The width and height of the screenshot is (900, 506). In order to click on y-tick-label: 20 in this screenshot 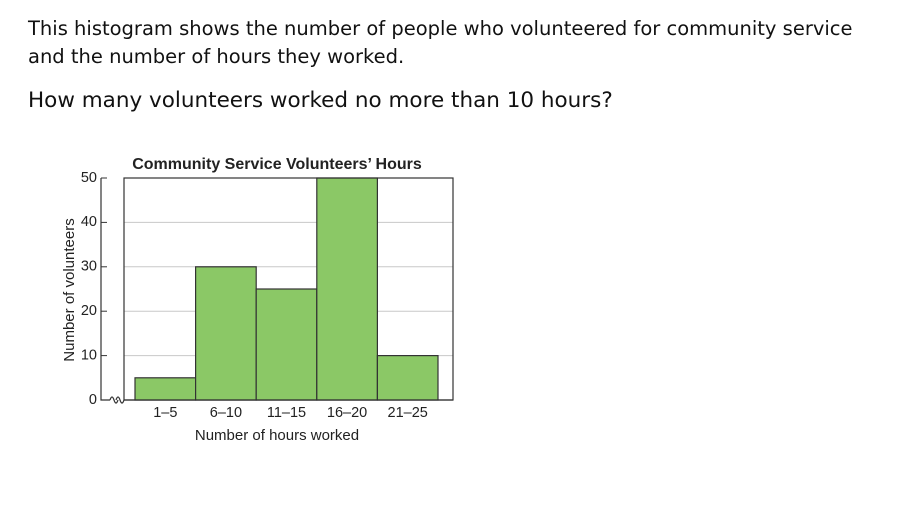, I will do `click(89, 311)`.